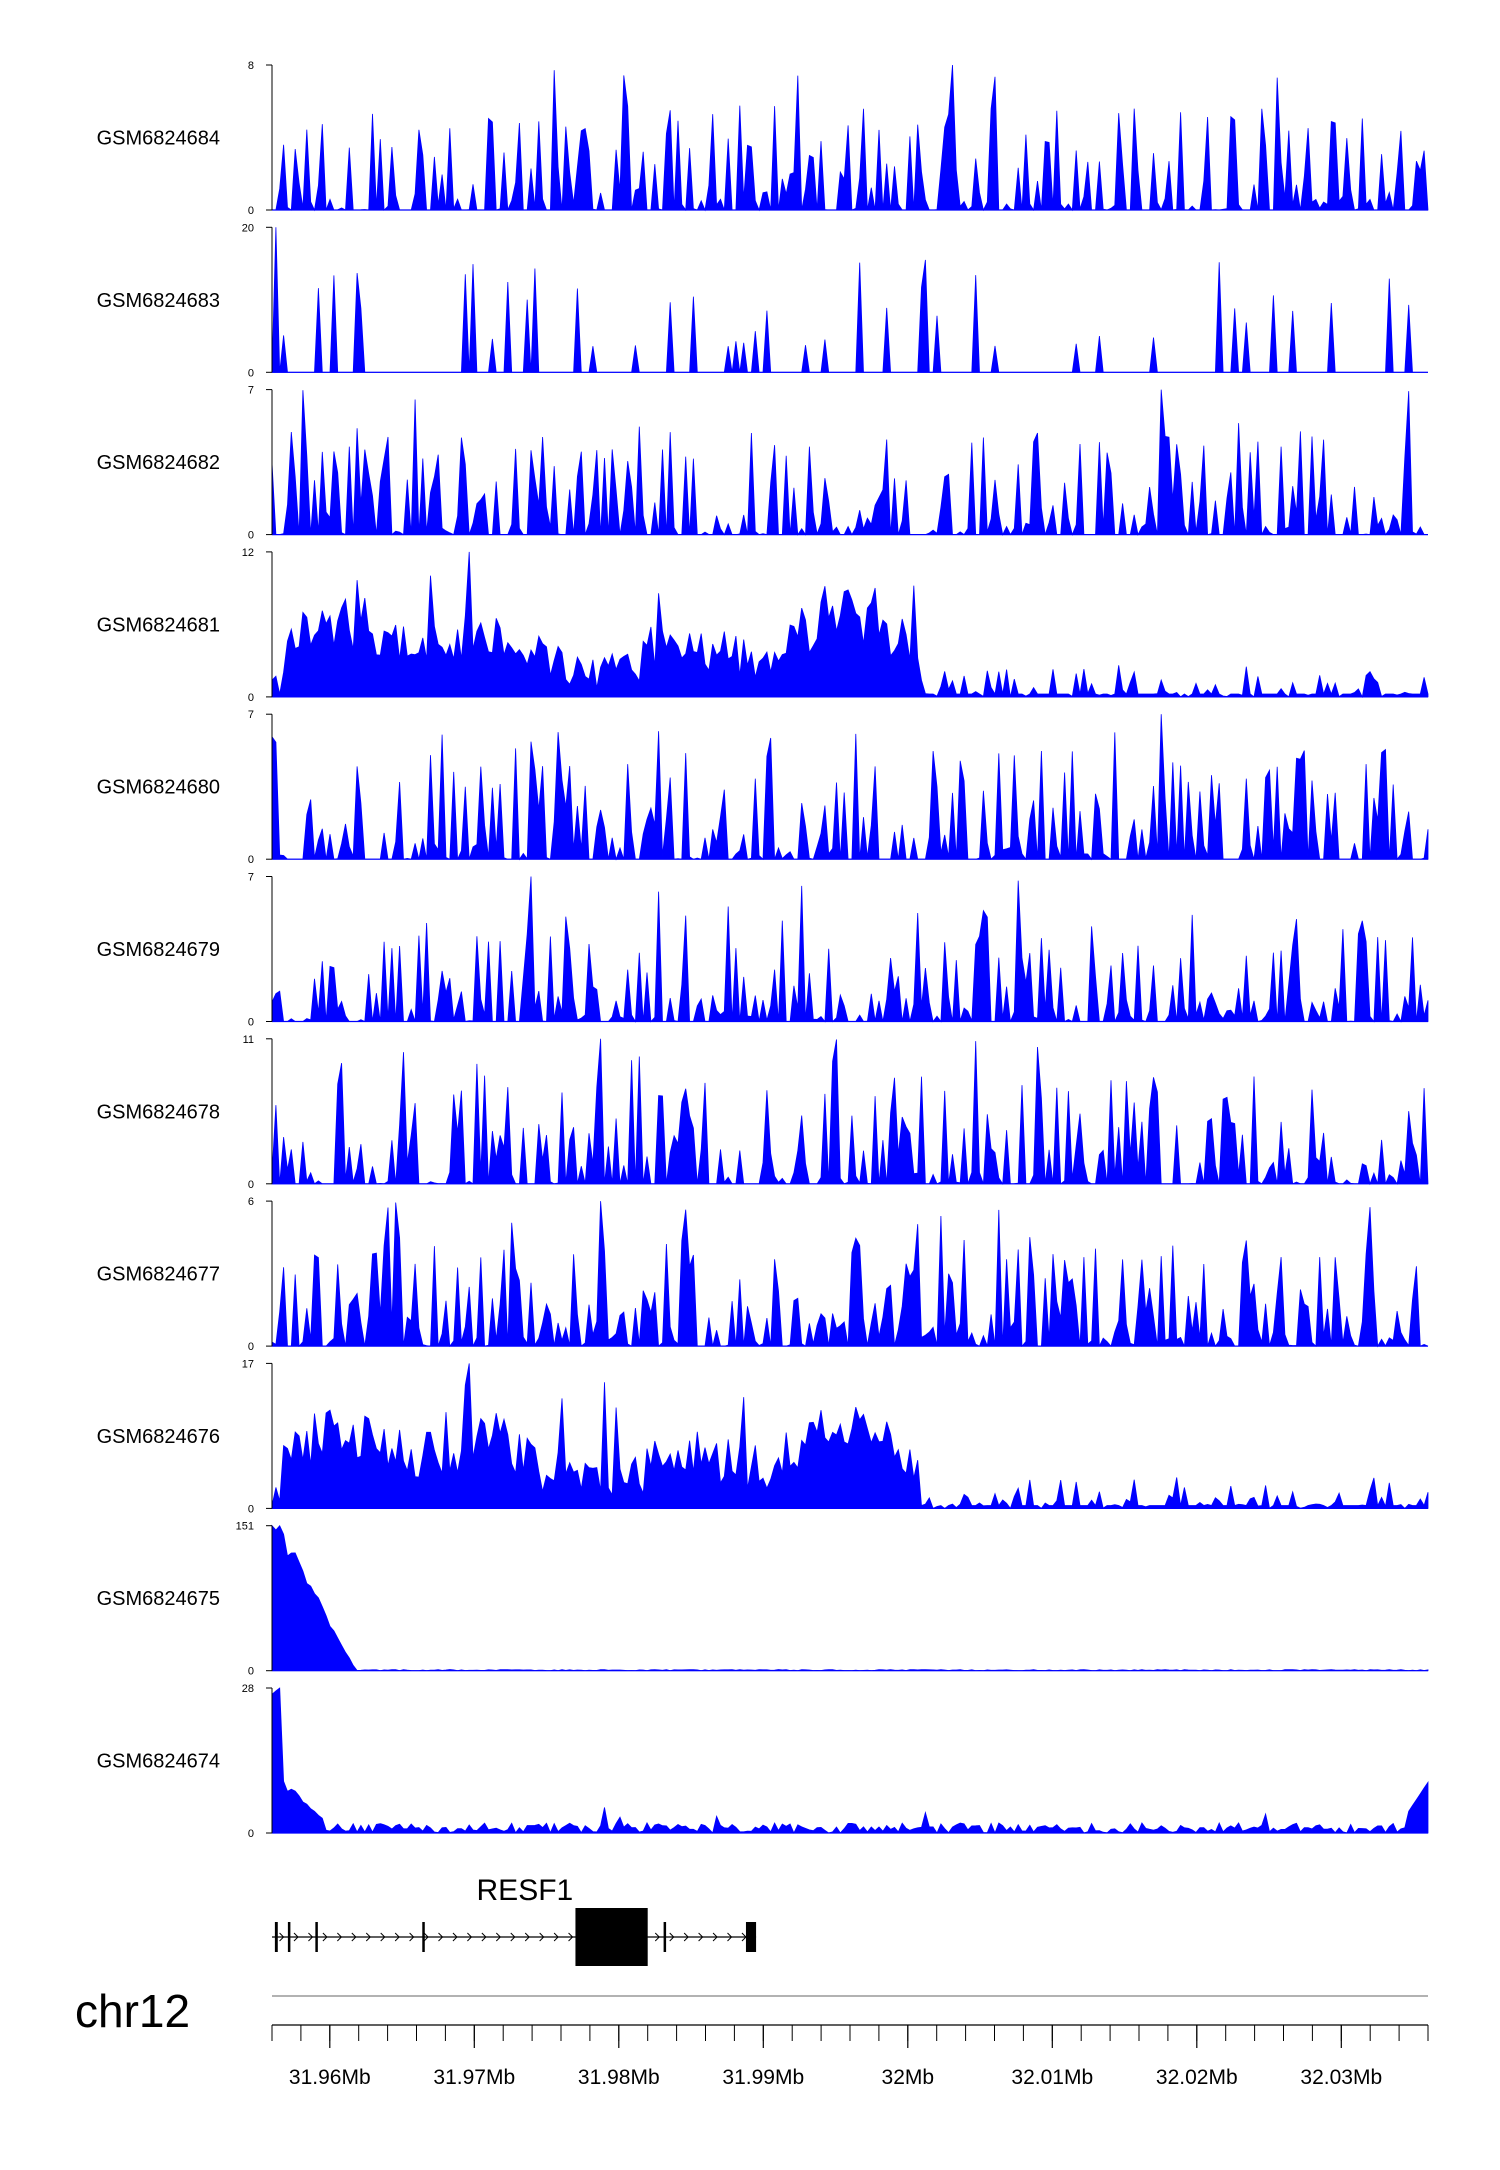 The image size is (1500, 2170). Describe the element at coordinates (158, 301) in the screenshot. I see `track-label: GSM6824683` at that location.